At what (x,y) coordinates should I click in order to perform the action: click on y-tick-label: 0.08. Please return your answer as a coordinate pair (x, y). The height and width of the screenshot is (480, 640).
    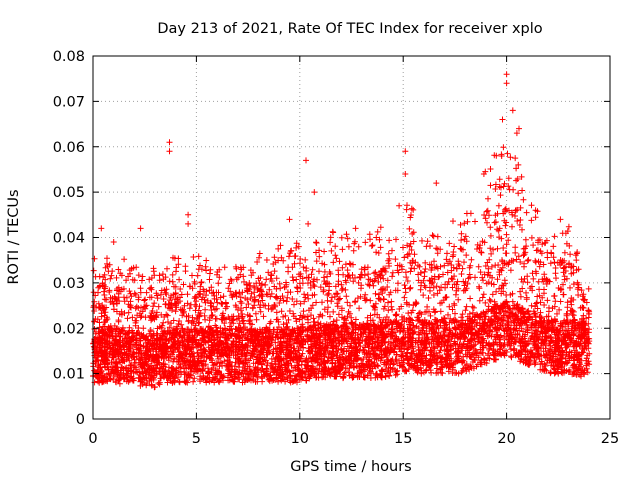
    Looking at the image, I should click on (69, 57).